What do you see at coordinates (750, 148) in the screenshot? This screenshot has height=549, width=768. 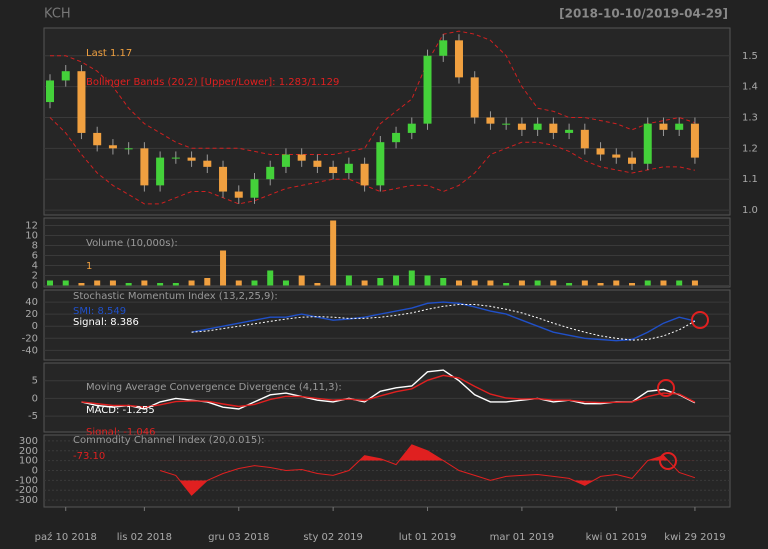 I see `y-tick-label: 1.2` at bounding box center [750, 148].